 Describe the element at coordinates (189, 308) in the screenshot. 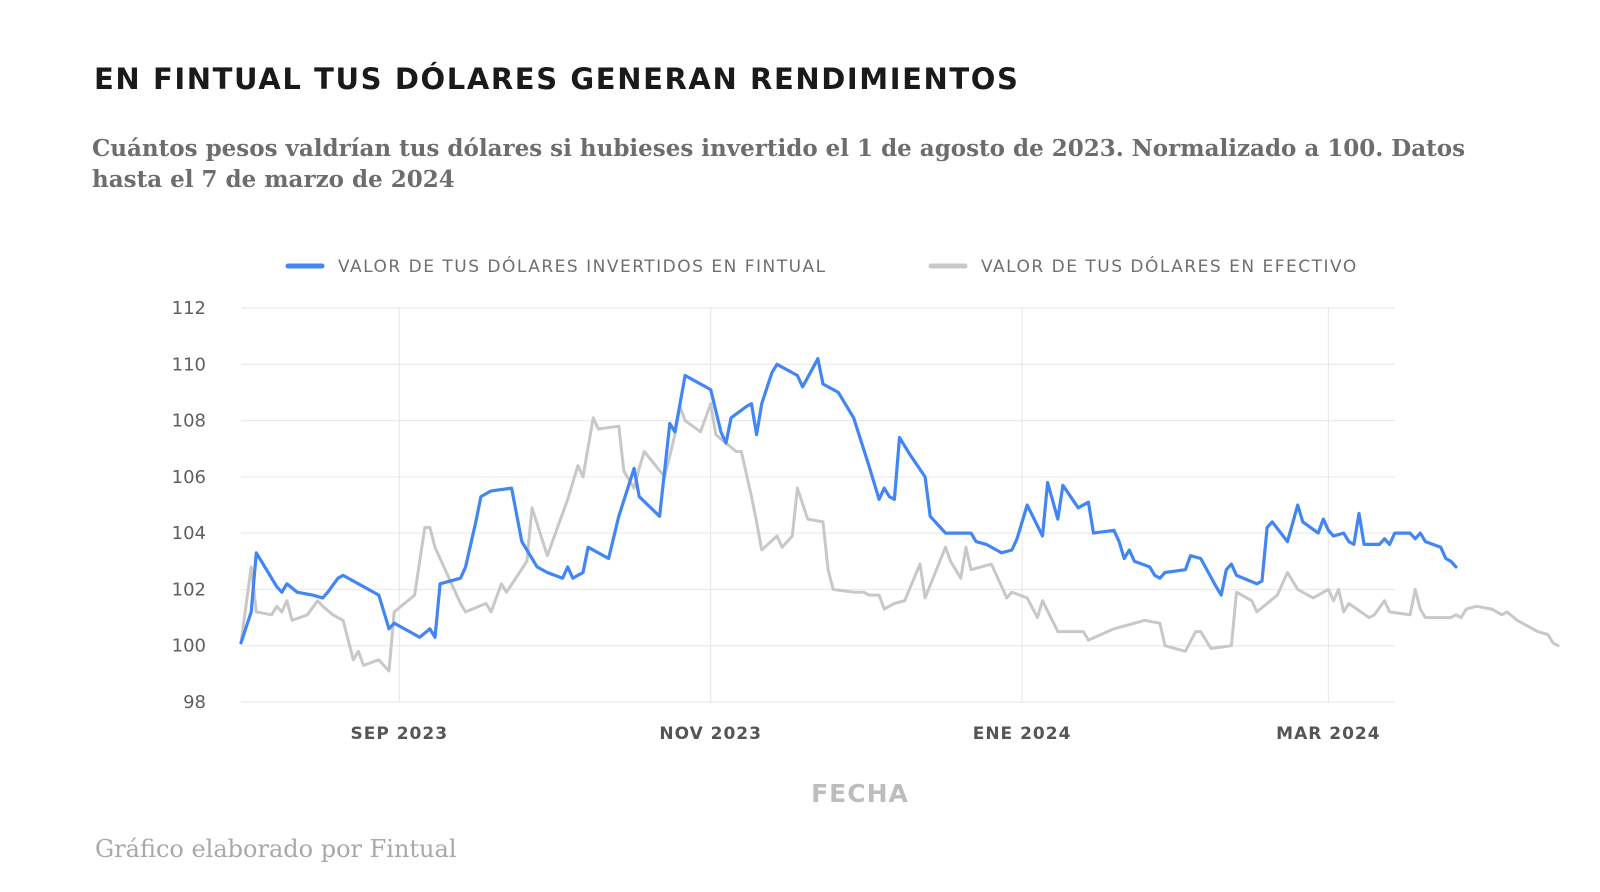

I see `y-tick-label: 112` at that location.